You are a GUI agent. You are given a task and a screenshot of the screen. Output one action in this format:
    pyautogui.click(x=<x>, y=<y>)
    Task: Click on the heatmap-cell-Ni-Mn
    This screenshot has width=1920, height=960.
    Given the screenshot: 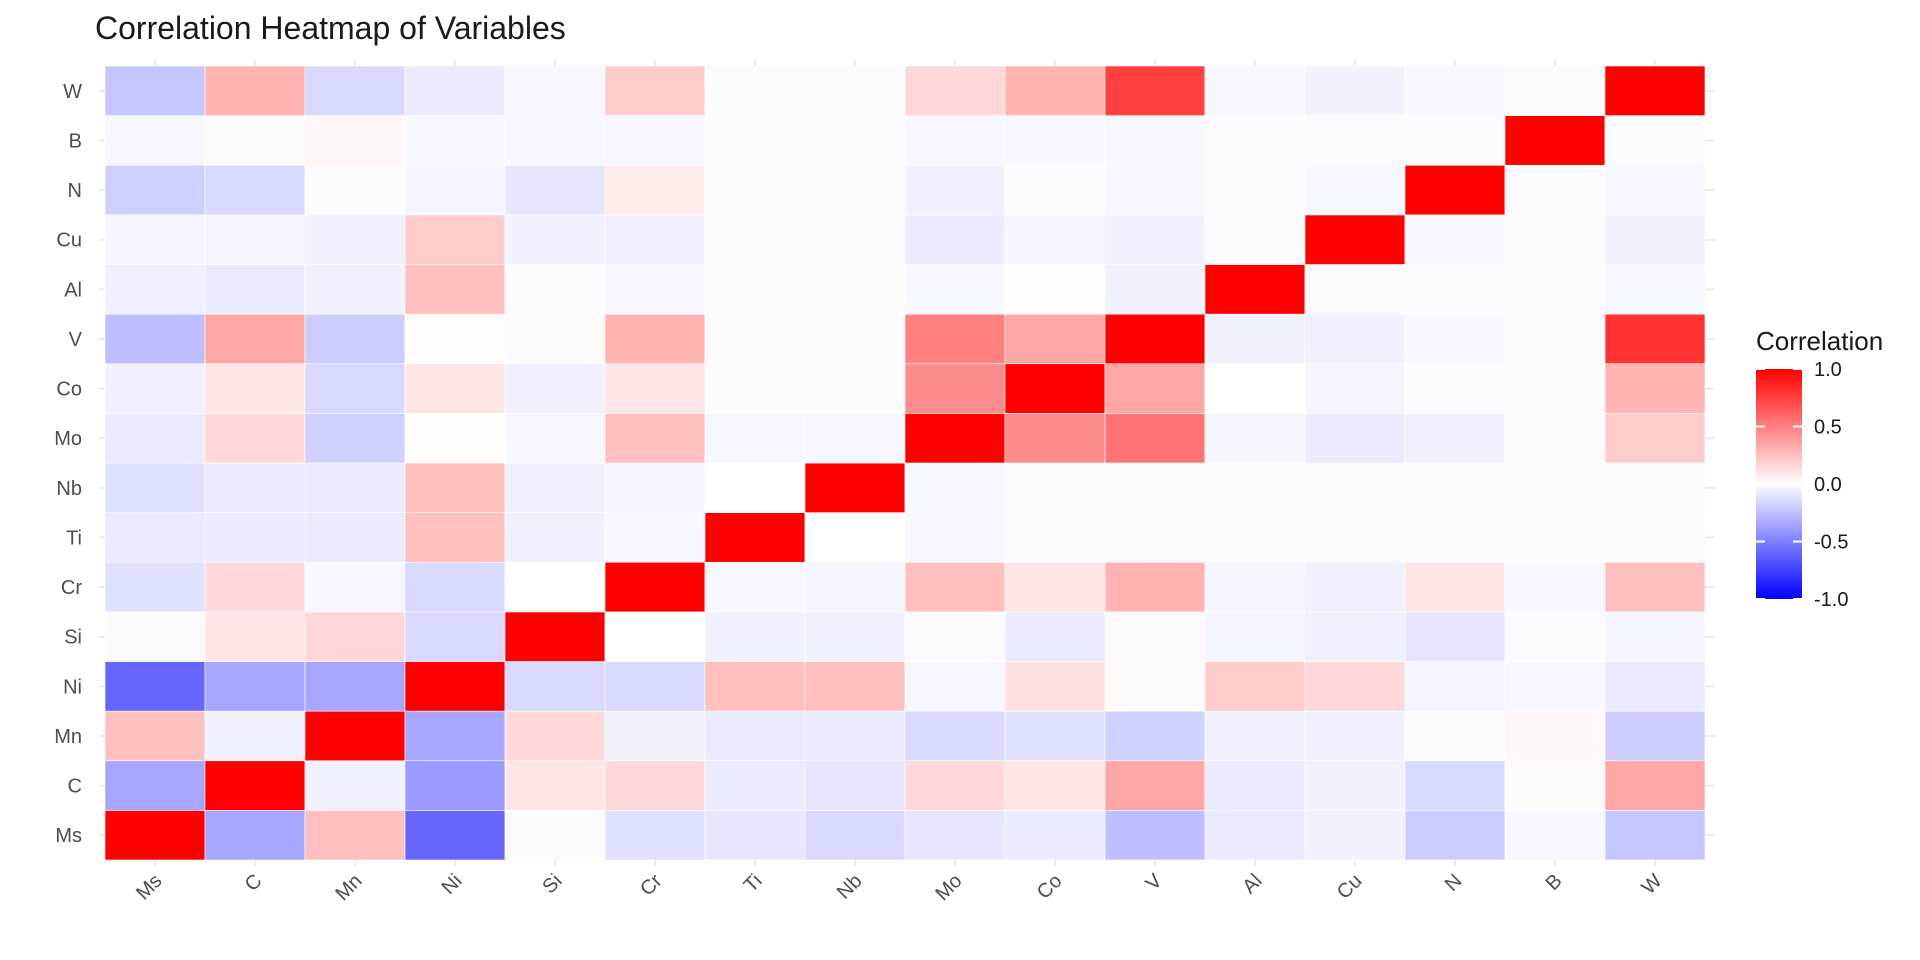 What is the action you would take?
    pyautogui.click(x=355, y=686)
    